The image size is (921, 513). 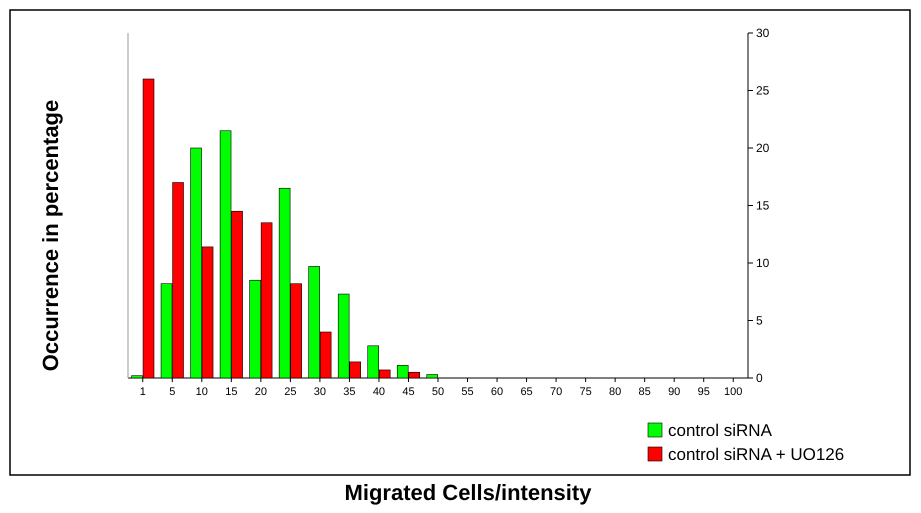 What do you see at coordinates (756, 454) in the screenshot?
I see `legend-label: control siRNA + UO126` at bounding box center [756, 454].